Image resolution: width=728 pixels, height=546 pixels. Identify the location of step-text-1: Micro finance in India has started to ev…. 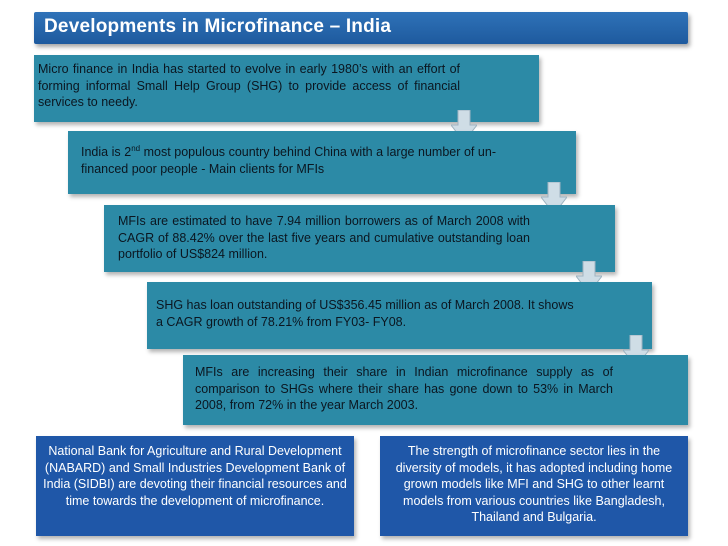
(249, 85).